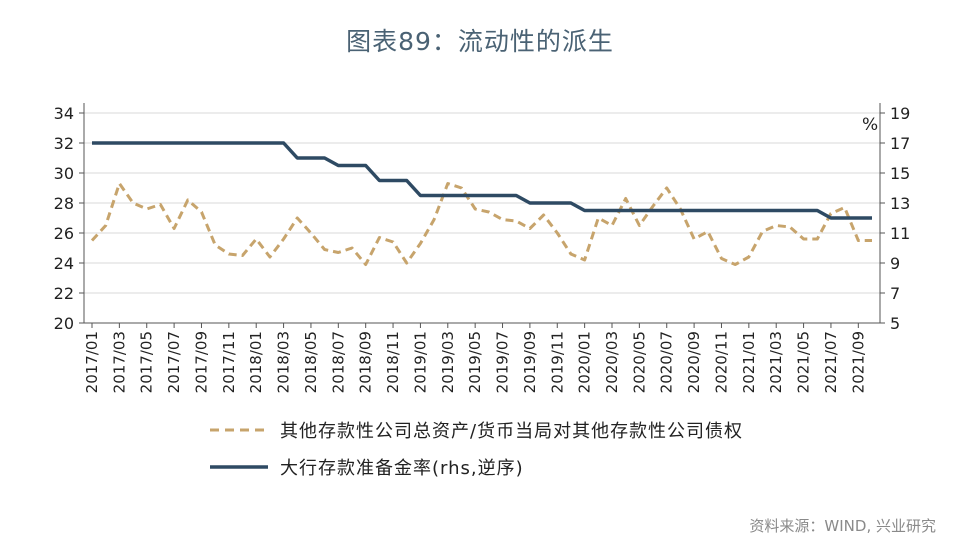  I want to click on y-tick-label: 26, so click(64, 233).